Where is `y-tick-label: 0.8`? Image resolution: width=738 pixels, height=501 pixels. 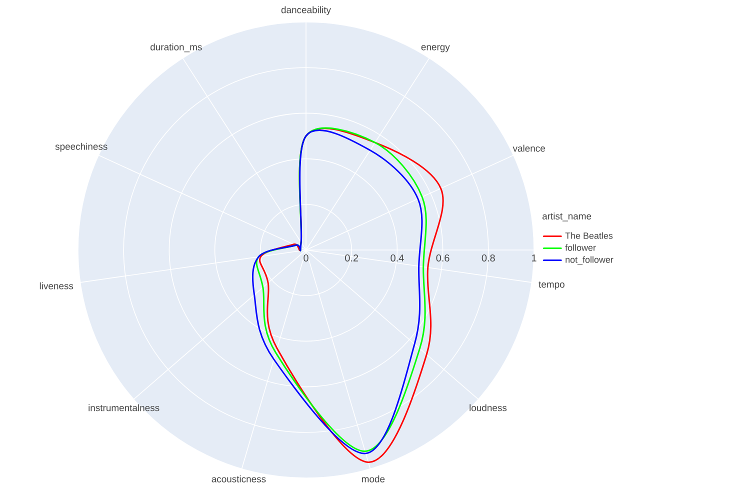
y-tick-label: 0.8 is located at coordinates (488, 258).